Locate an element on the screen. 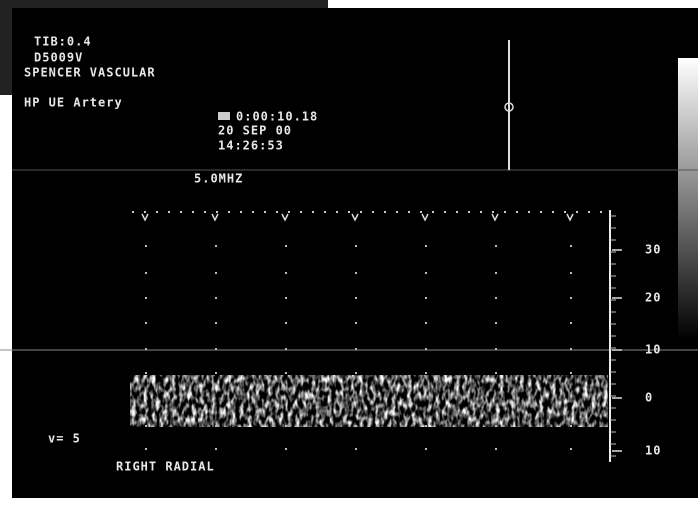  tib: TIB:0.4 is located at coordinates (63, 42).